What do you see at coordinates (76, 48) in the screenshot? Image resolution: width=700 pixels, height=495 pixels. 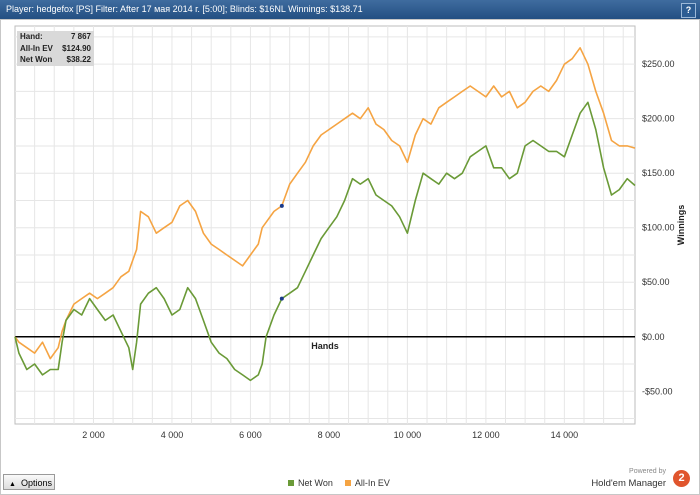 I see `stat-value: $124.90` at bounding box center [76, 48].